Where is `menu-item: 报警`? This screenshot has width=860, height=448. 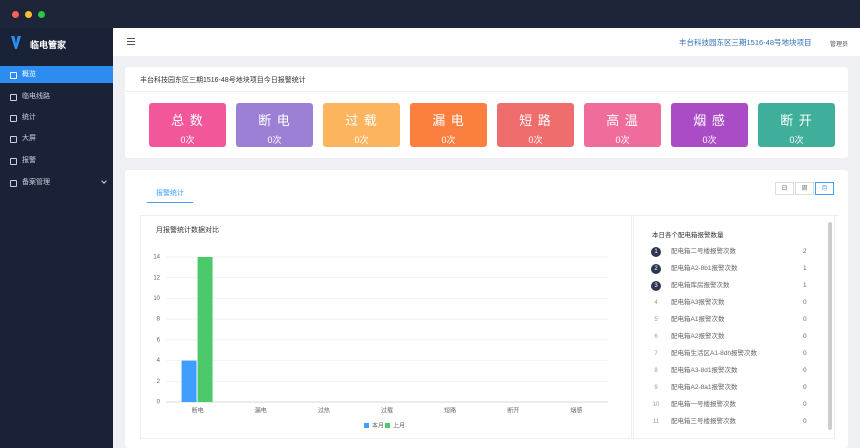
menu-item: 报警 is located at coordinates (56, 160).